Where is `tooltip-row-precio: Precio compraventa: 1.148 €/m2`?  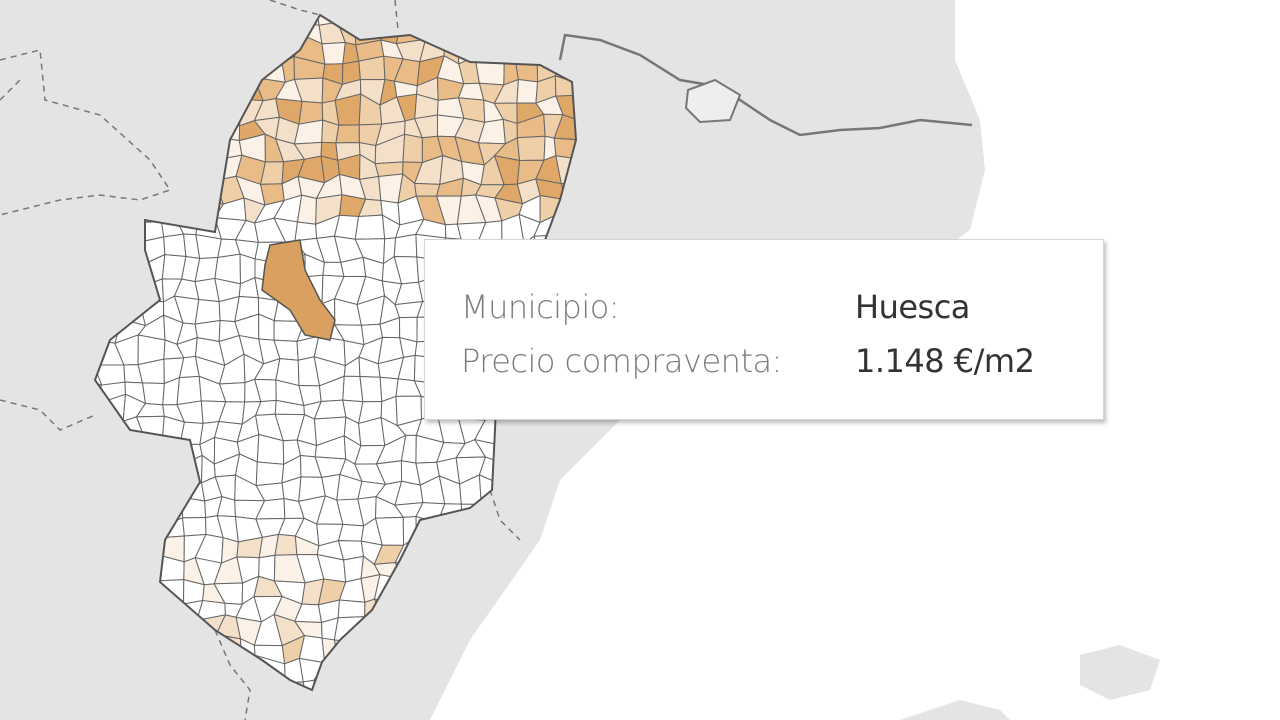
tooltip-row-precio: Precio compraventa: 1.148 €/m2 is located at coordinates (748, 361).